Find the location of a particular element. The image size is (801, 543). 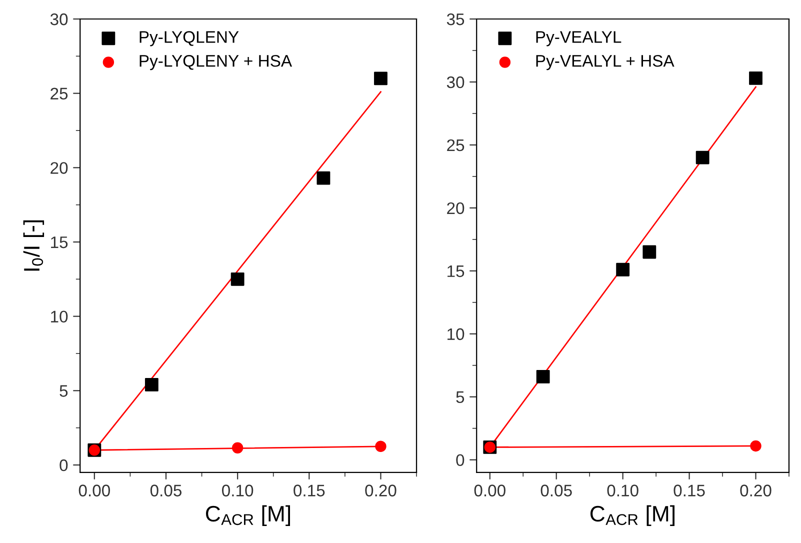

y-tick-label: 35 is located at coordinates (455, 19).